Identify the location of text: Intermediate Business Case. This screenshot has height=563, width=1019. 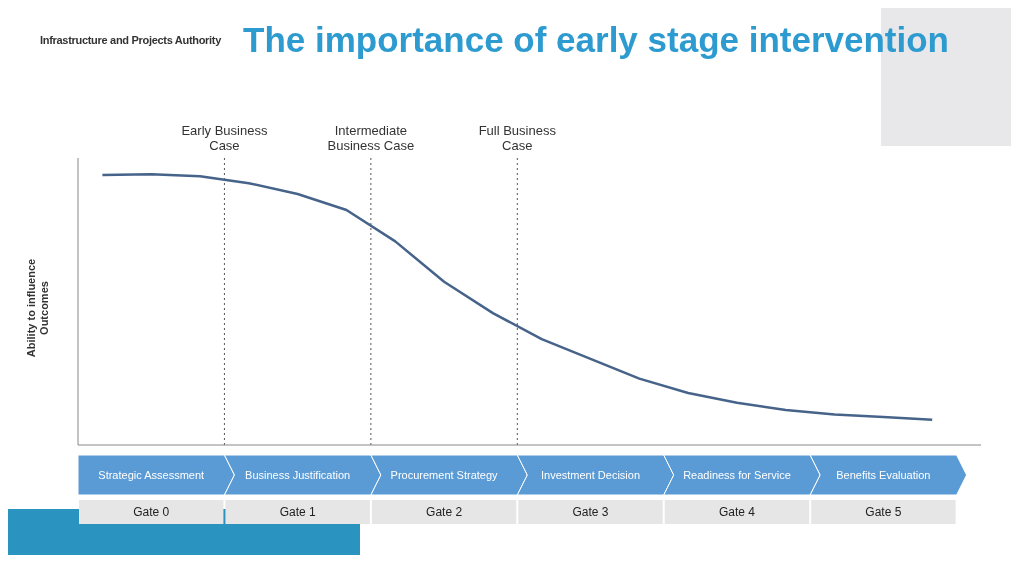
(371, 138).